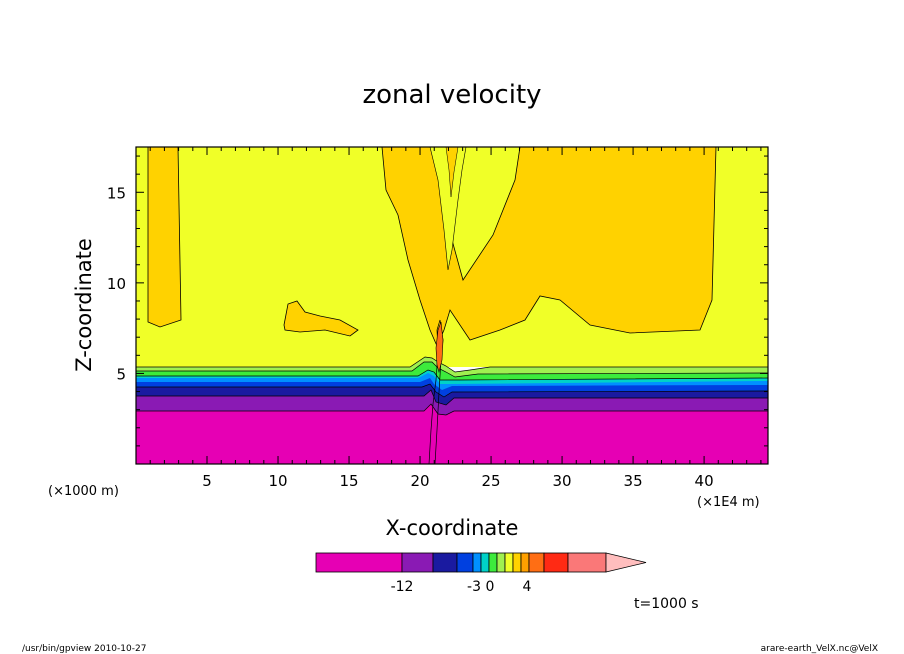 Image resolution: width=904 pixels, height=654 pixels. I want to click on footer-left: /usr/bin/gpview 2010-10-27, so click(84, 649).